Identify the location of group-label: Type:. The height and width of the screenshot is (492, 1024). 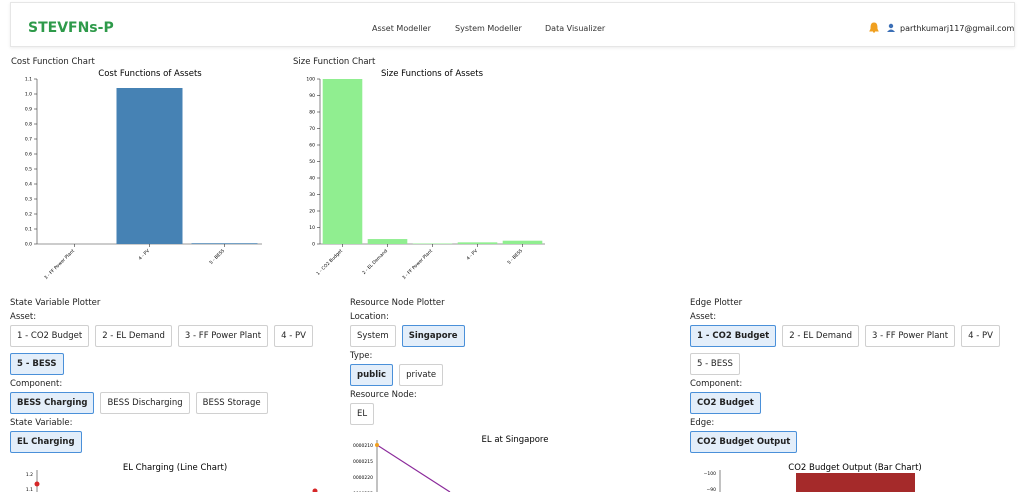
(361, 356).